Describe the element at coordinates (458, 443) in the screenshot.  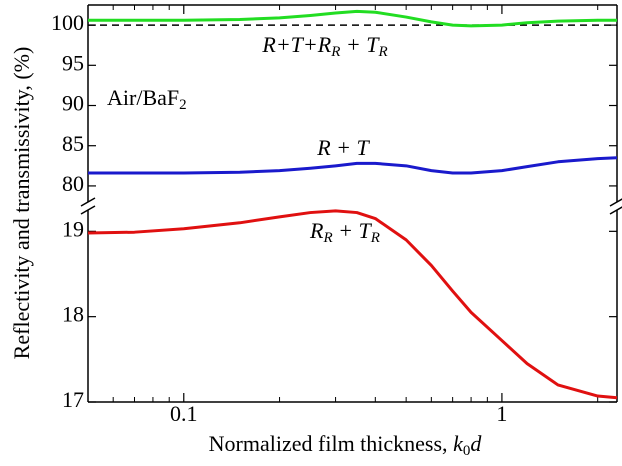
I see `x-axis-label-part: k` at that location.